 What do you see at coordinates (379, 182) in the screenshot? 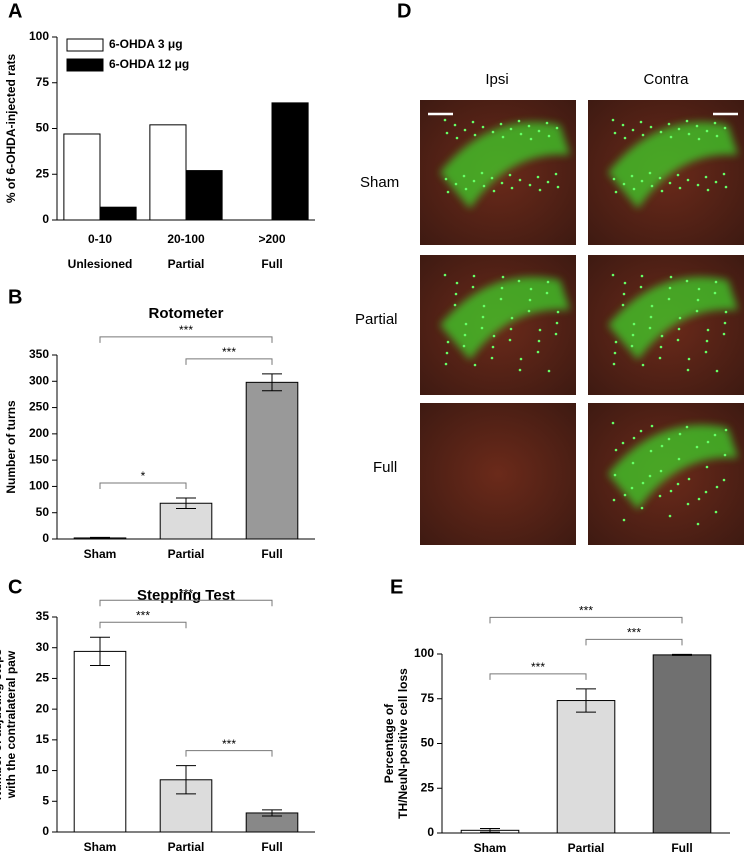
I see `row-label: Sham` at bounding box center [379, 182].